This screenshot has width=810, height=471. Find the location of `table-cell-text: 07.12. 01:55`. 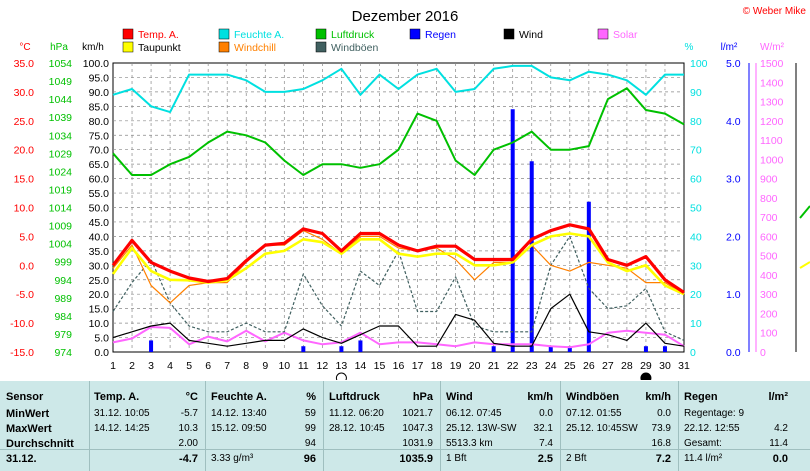

table-cell-text: 07.12. 01:55 is located at coordinates (594, 413).